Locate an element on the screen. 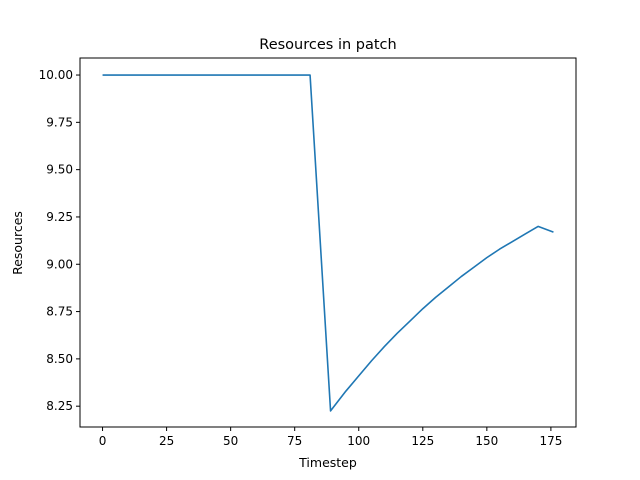 The width and height of the screenshot is (640, 480). x-tick-label: 100 is located at coordinates (358, 441).